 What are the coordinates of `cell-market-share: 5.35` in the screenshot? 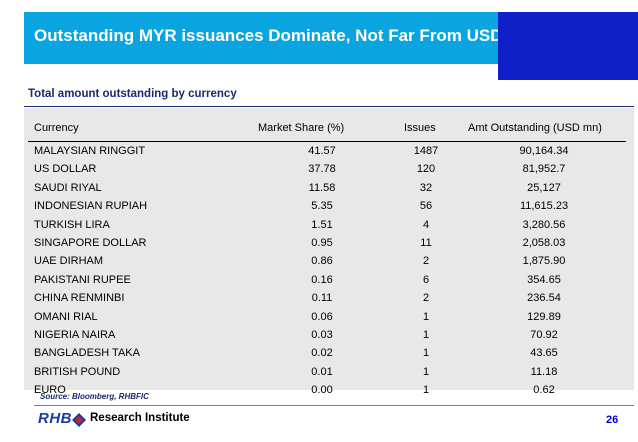 It's located at (322, 206).